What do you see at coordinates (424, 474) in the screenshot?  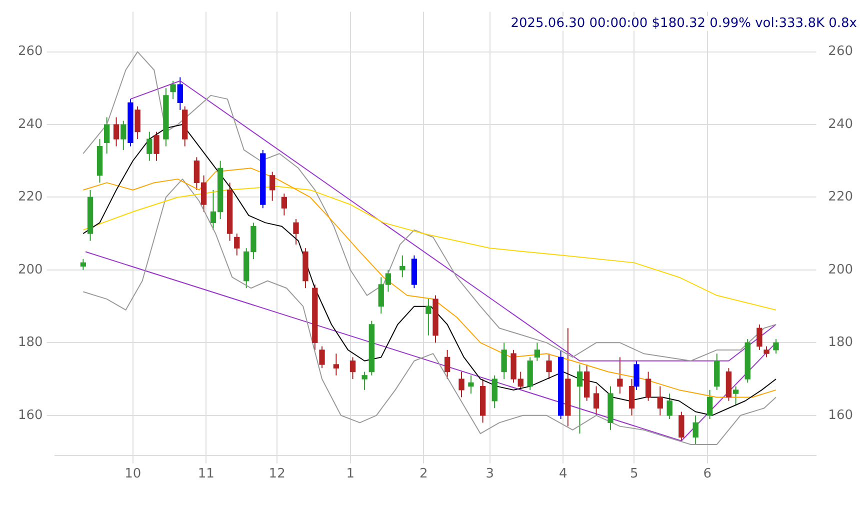 I see `x-tick-label: 2` at bounding box center [424, 474].